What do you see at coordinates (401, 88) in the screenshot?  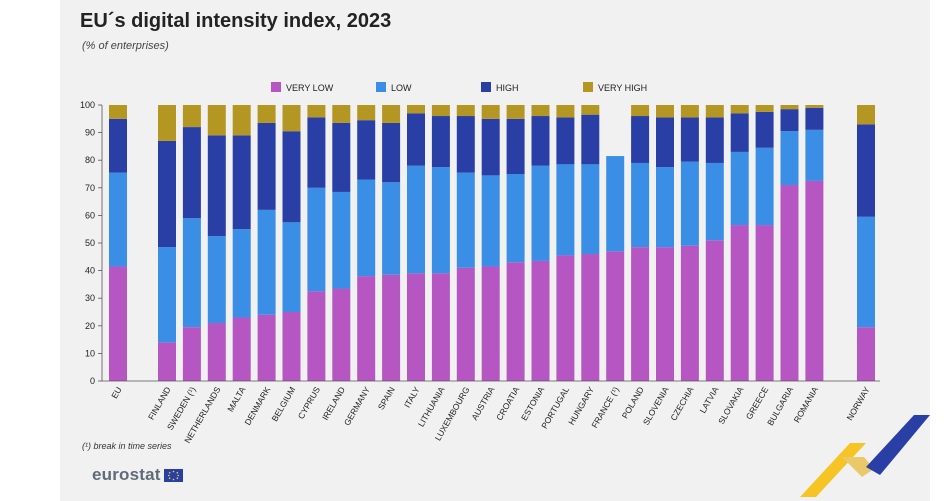 I see `legend-label: LOW` at bounding box center [401, 88].